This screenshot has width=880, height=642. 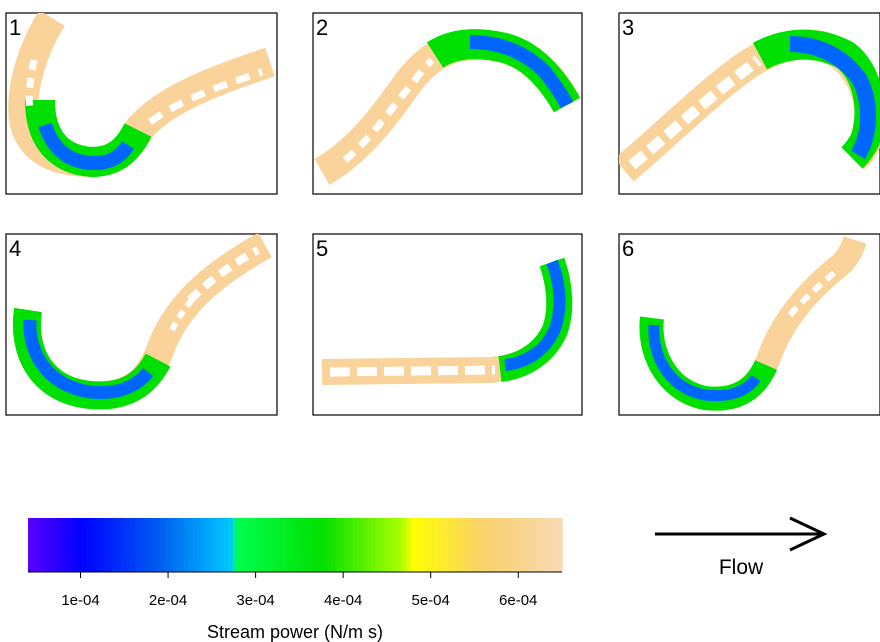 What do you see at coordinates (80, 600) in the screenshot?
I see `colorbar-tick-label: 1e-04` at bounding box center [80, 600].